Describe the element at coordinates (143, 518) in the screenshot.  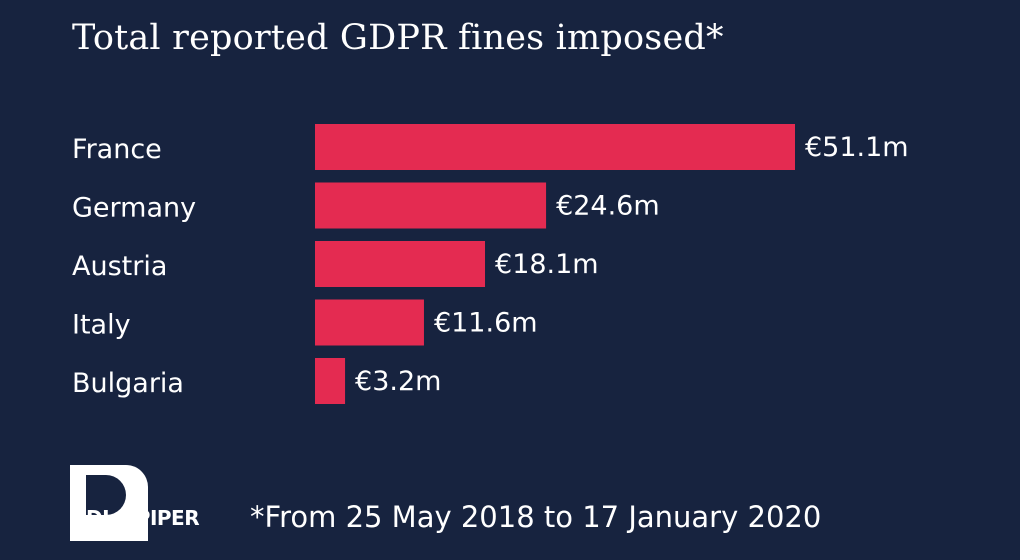
I see `logo-text: DLA PIPER` at that location.